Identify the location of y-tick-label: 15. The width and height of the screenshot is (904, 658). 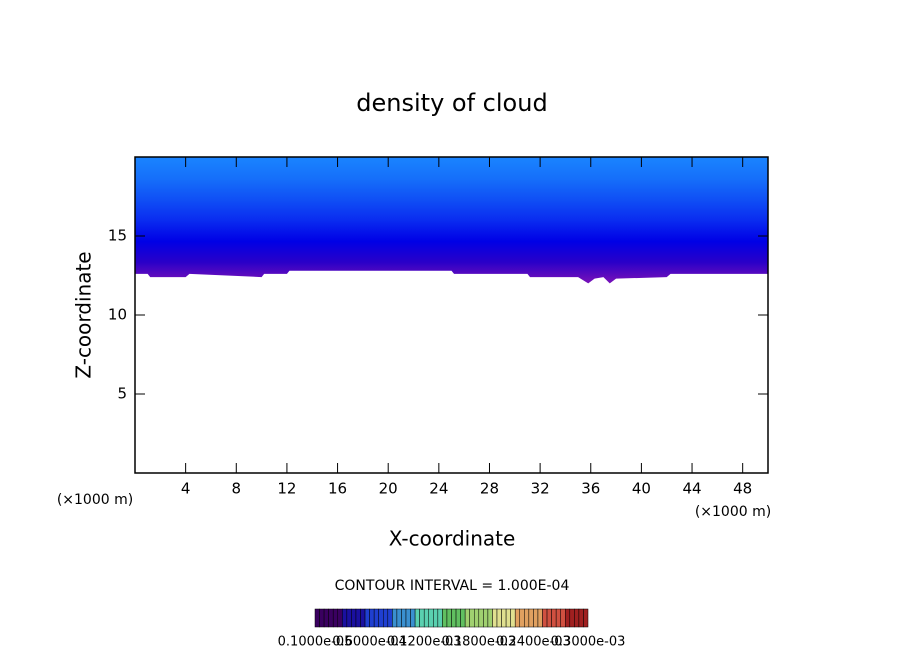
(117, 236).